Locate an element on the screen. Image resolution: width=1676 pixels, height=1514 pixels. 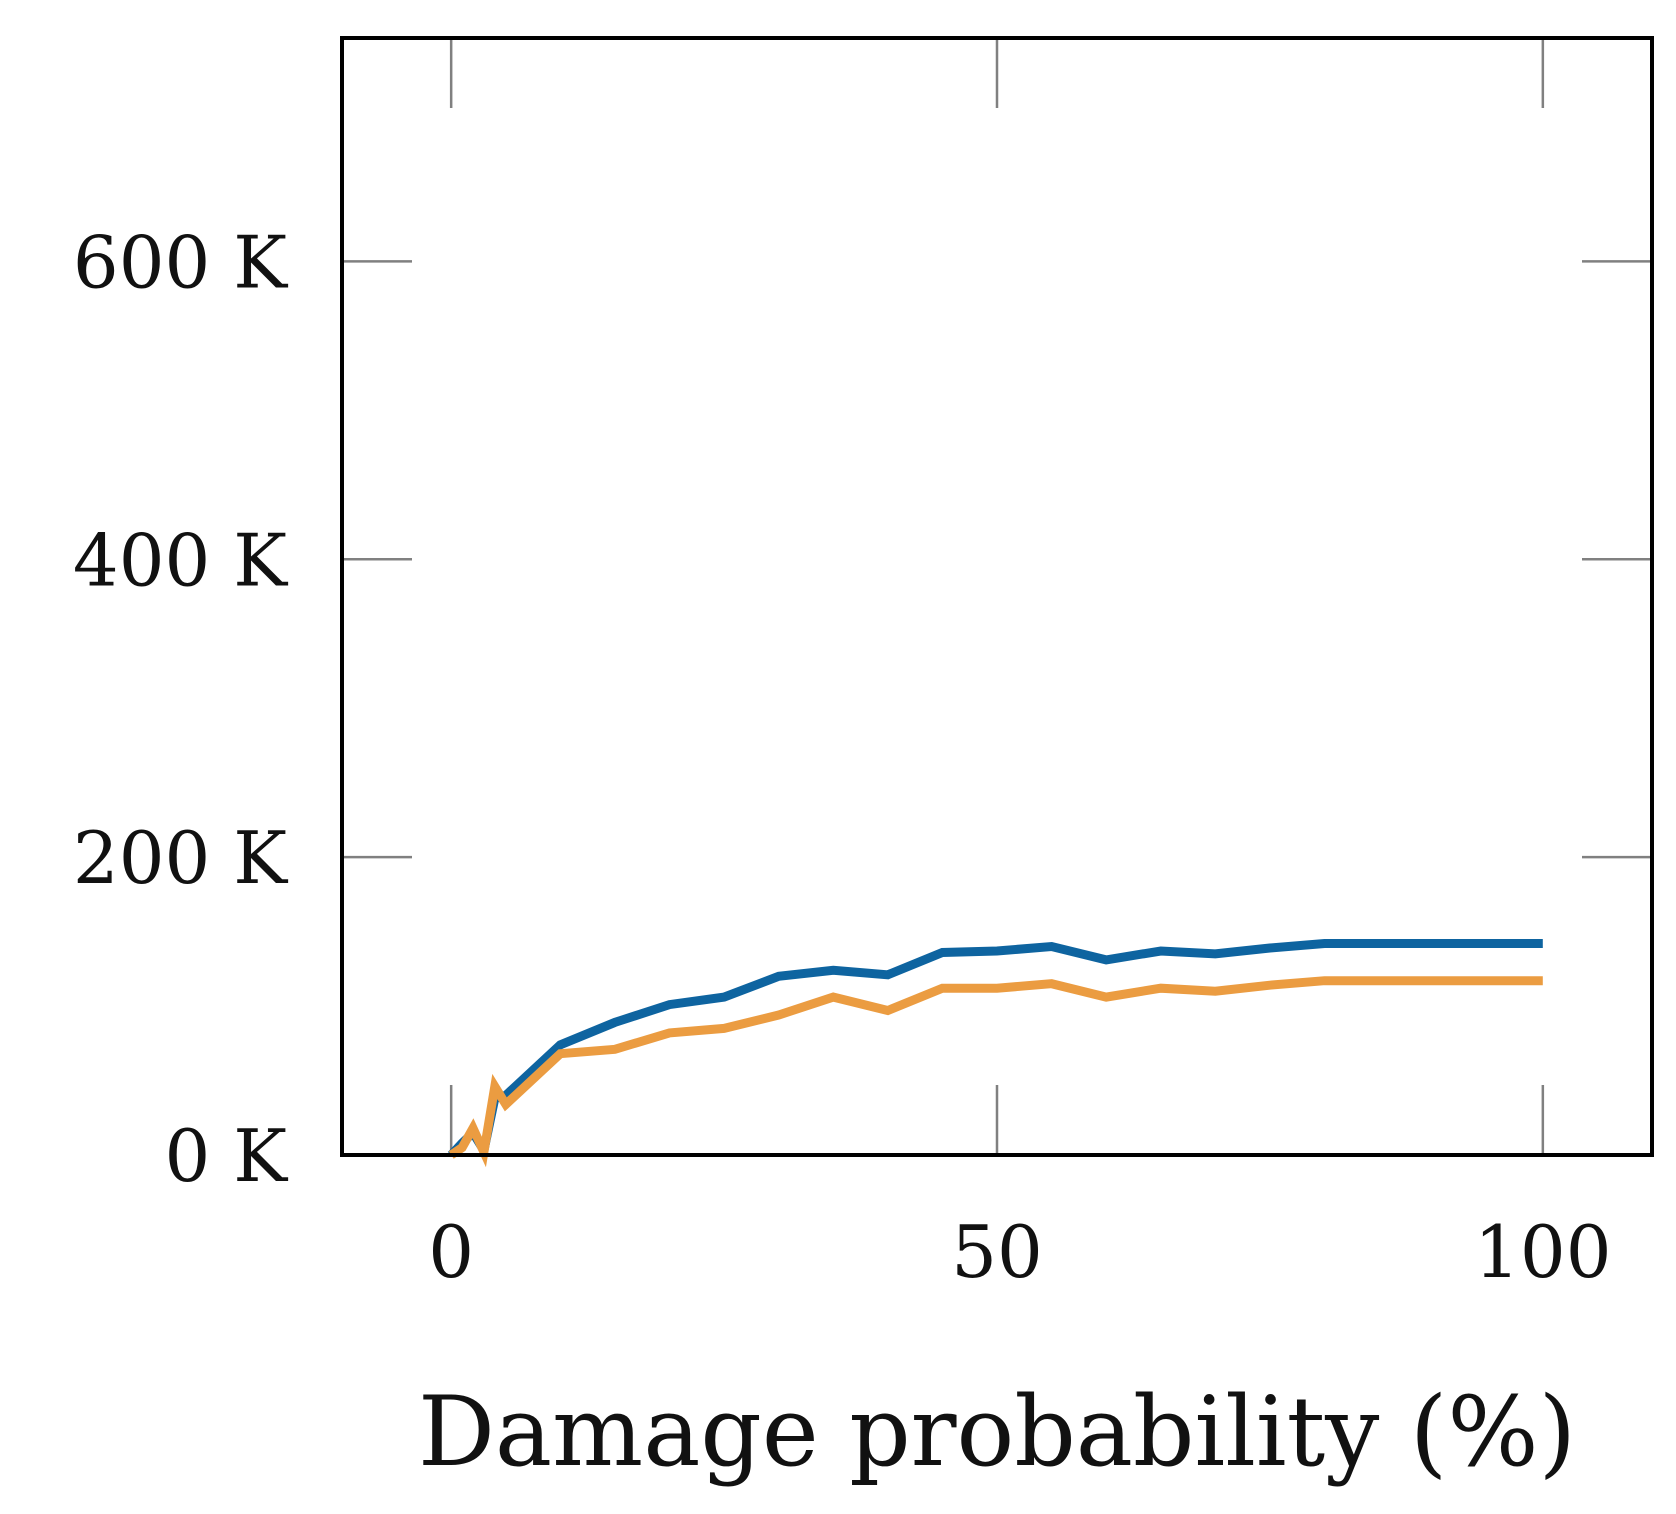
y-tick-label: 400 K is located at coordinates (180, 560).